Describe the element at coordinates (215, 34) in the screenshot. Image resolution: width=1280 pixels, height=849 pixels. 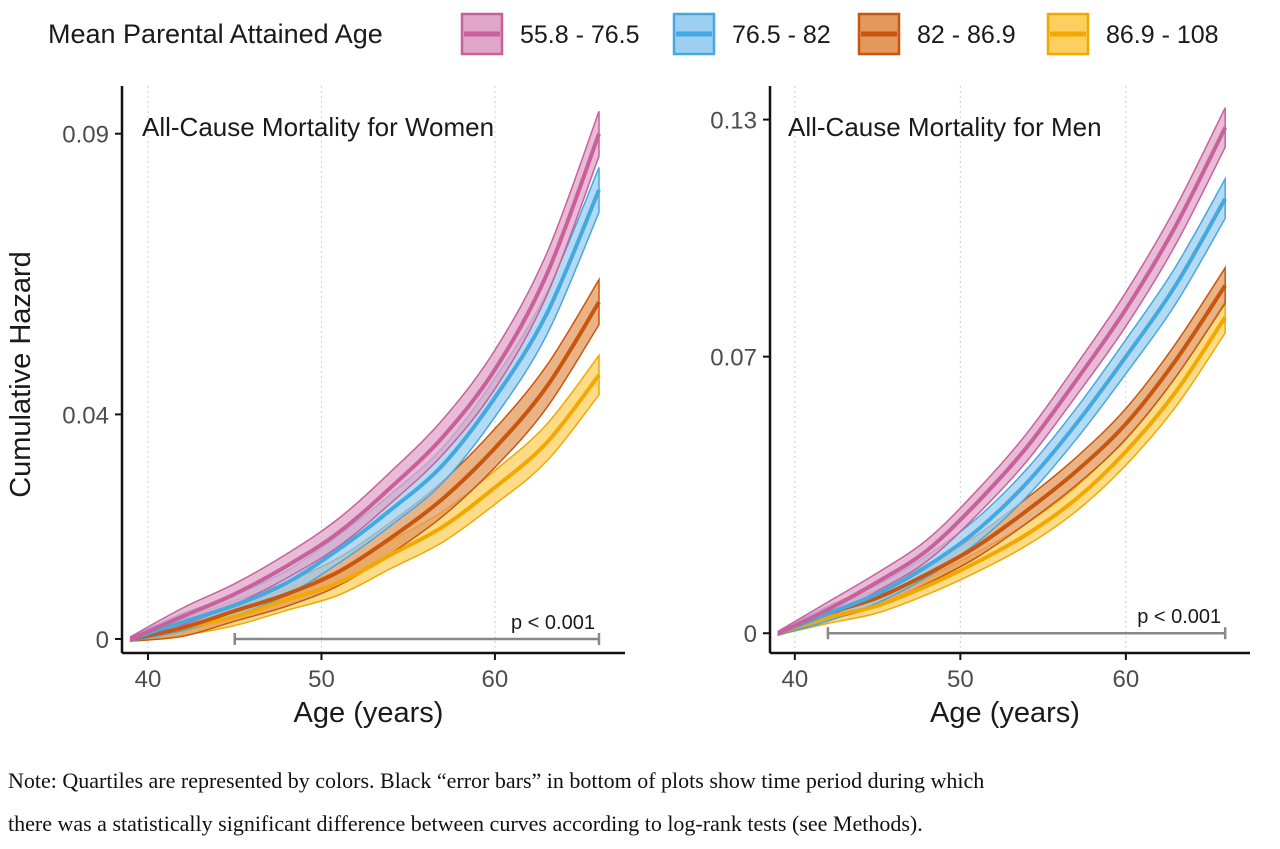
I see `legend-title: Mean Parental Attained Age` at that location.